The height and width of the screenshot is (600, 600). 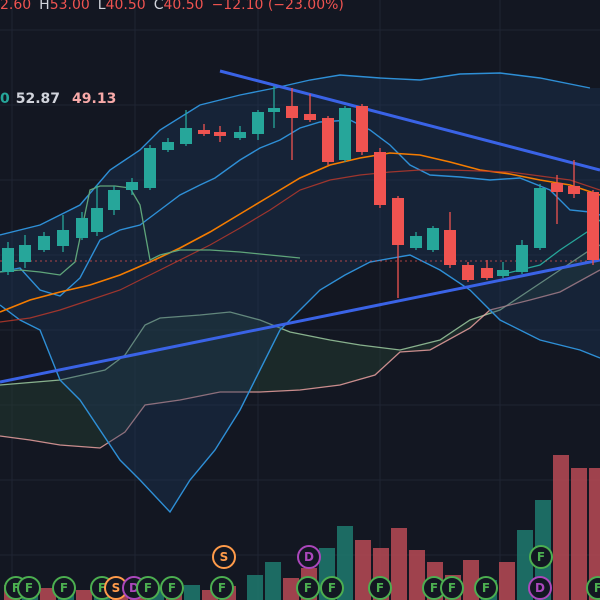 I want to click on ohlc-legend: 2.60 H53.00 L40.50 C40.50 −12.10 (−23.00%), so click(x=176, y=6).